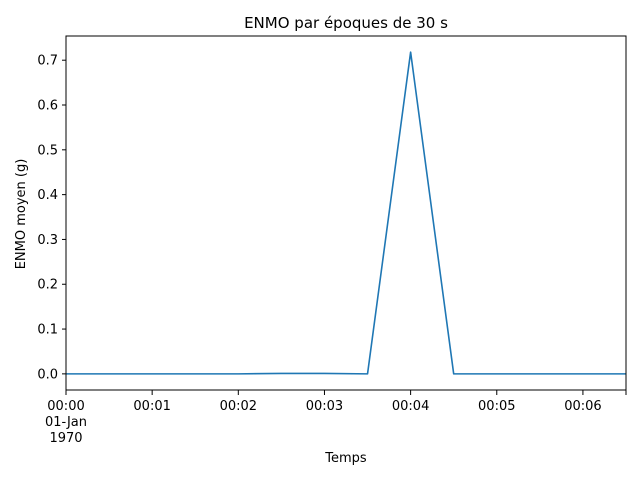 This screenshot has width=640, height=480. What do you see at coordinates (47, 61) in the screenshot?
I see `y-tick-label: 0.7` at bounding box center [47, 61].